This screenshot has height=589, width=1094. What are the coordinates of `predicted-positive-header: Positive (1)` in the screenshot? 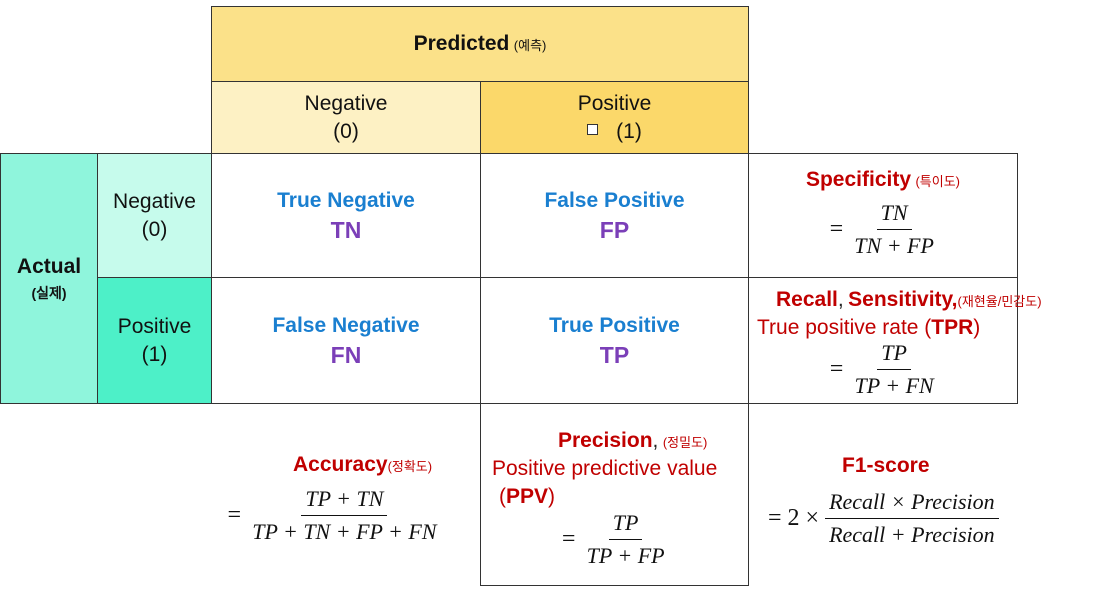 It's located at (614, 117).